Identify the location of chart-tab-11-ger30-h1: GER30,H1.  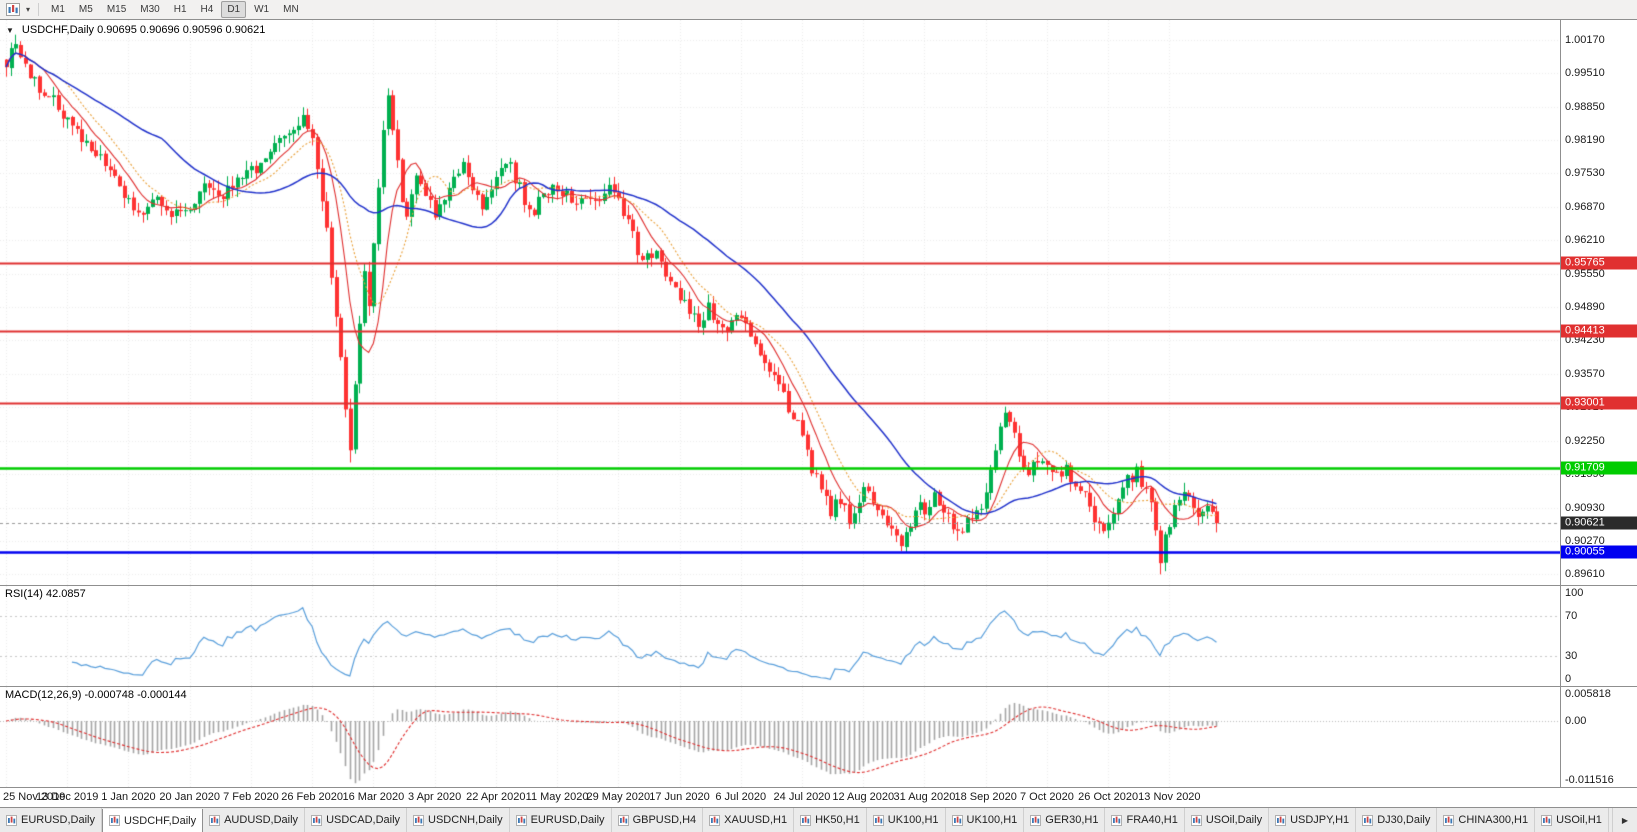
(1065, 820).